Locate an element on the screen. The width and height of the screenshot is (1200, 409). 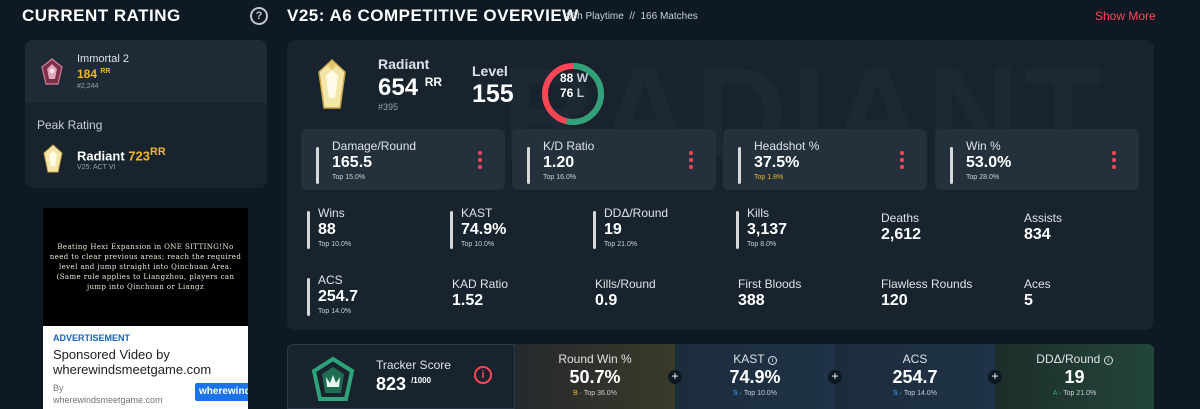
tracker-cell-label-text: DDΔ/Round is located at coordinates (1068, 359).